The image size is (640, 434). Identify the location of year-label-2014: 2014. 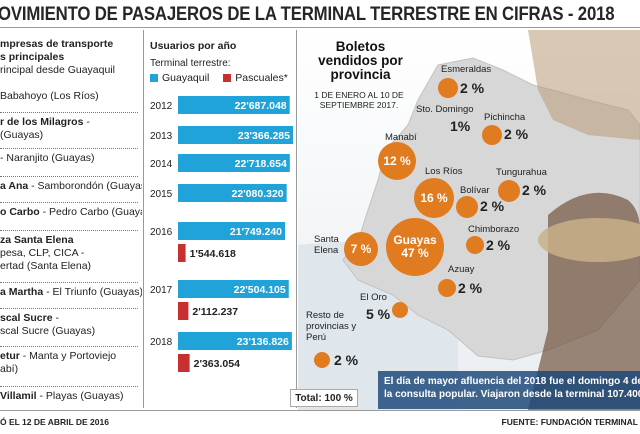
(161, 164).